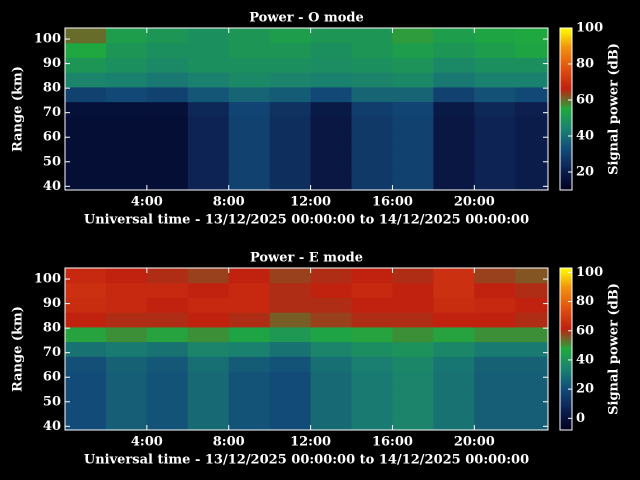 The height and width of the screenshot is (480, 640). Describe the element at coordinates (614, 349) in the screenshot. I see `colorbar-label: Signal power (dB)` at that location.